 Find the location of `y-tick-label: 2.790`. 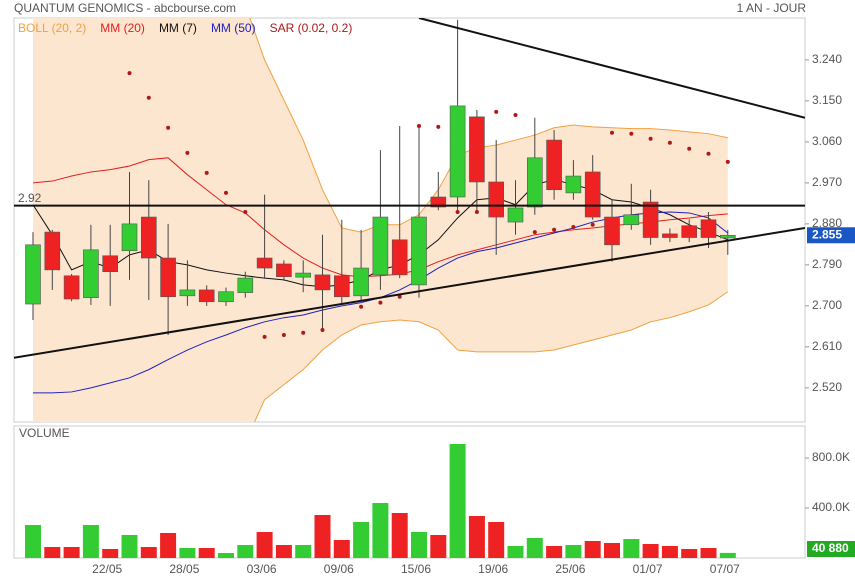

y-tick-label: 2.790 is located at coordinates (827, 264).